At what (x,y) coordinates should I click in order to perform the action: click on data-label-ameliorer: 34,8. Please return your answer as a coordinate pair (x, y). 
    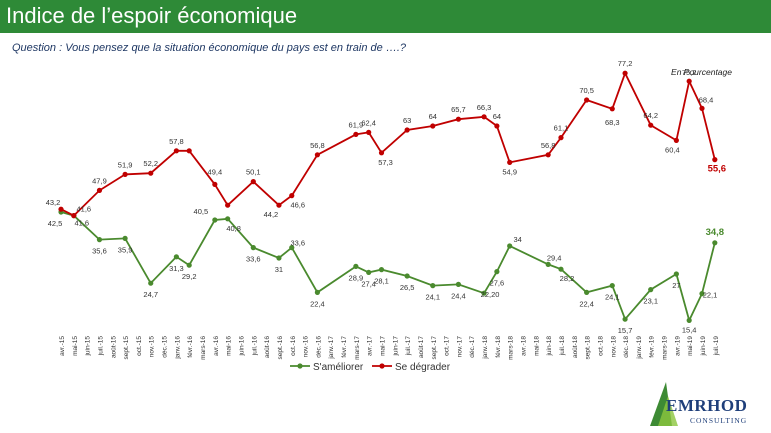
    Looking at the image, I should click on (715, 232).